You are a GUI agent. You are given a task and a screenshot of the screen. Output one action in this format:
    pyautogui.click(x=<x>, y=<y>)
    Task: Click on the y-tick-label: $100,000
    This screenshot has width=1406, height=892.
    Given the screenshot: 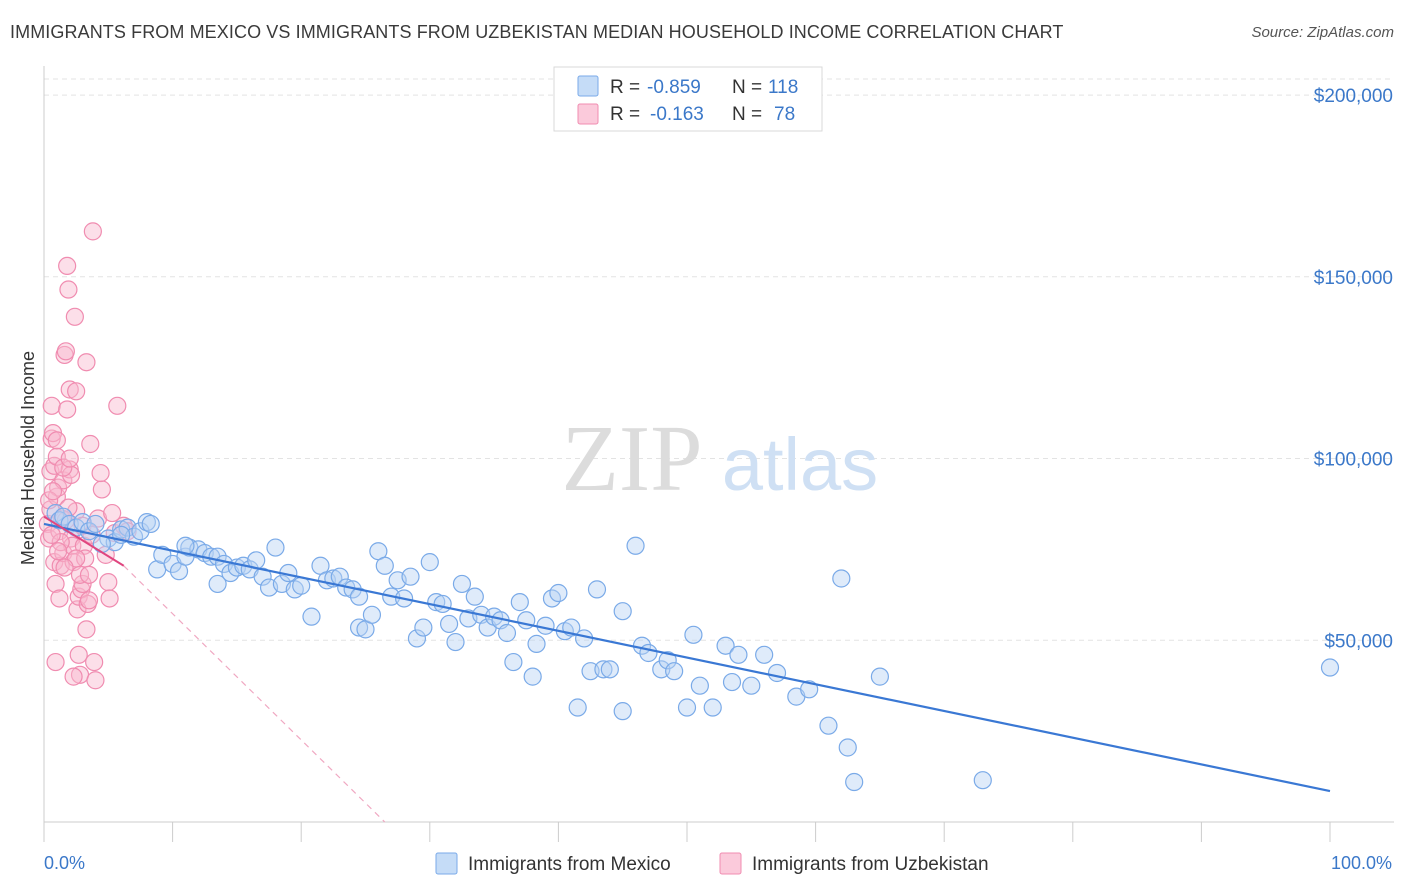 What is the action you would take?
    pyautogui.click(x=1353, y=460)
    